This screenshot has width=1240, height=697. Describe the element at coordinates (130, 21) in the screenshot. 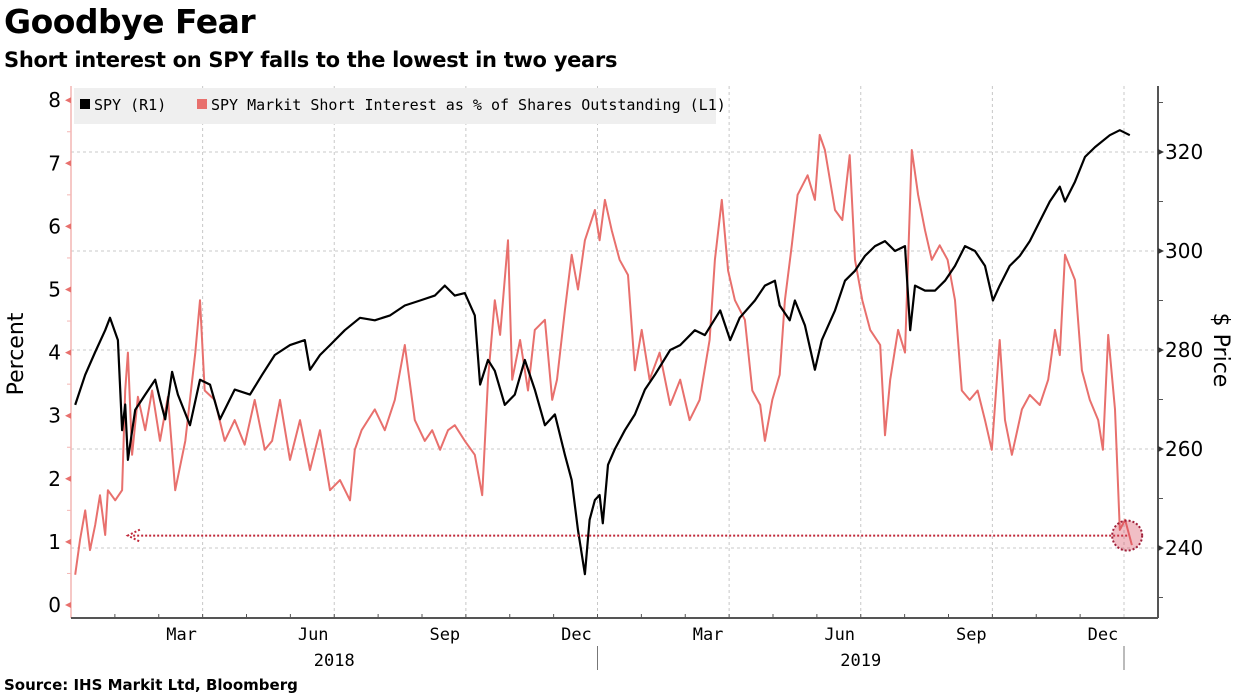

I see `chart-title: Goodbye Fear` at that location.